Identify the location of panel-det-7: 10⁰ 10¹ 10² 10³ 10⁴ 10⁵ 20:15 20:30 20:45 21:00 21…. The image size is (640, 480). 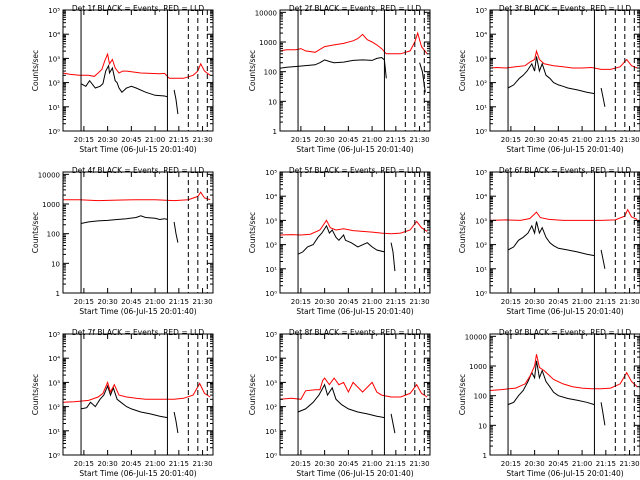
(122, 403).